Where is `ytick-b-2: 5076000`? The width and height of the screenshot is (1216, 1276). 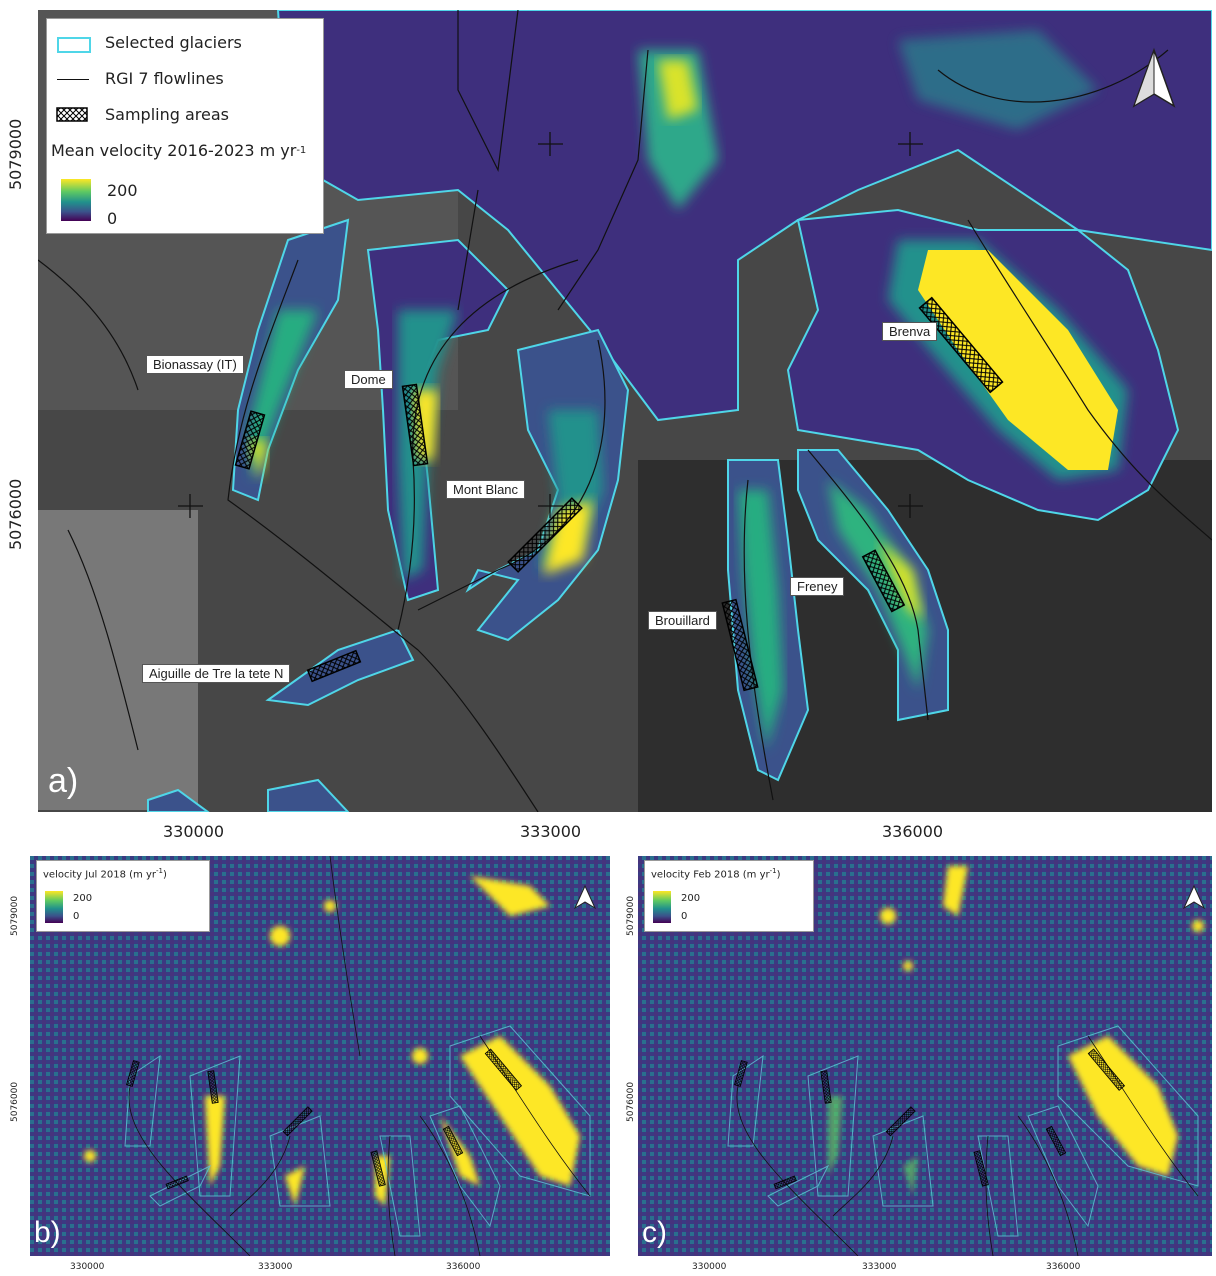
ytick-b-2: 5076000 is located at coordinates (15, 1101).